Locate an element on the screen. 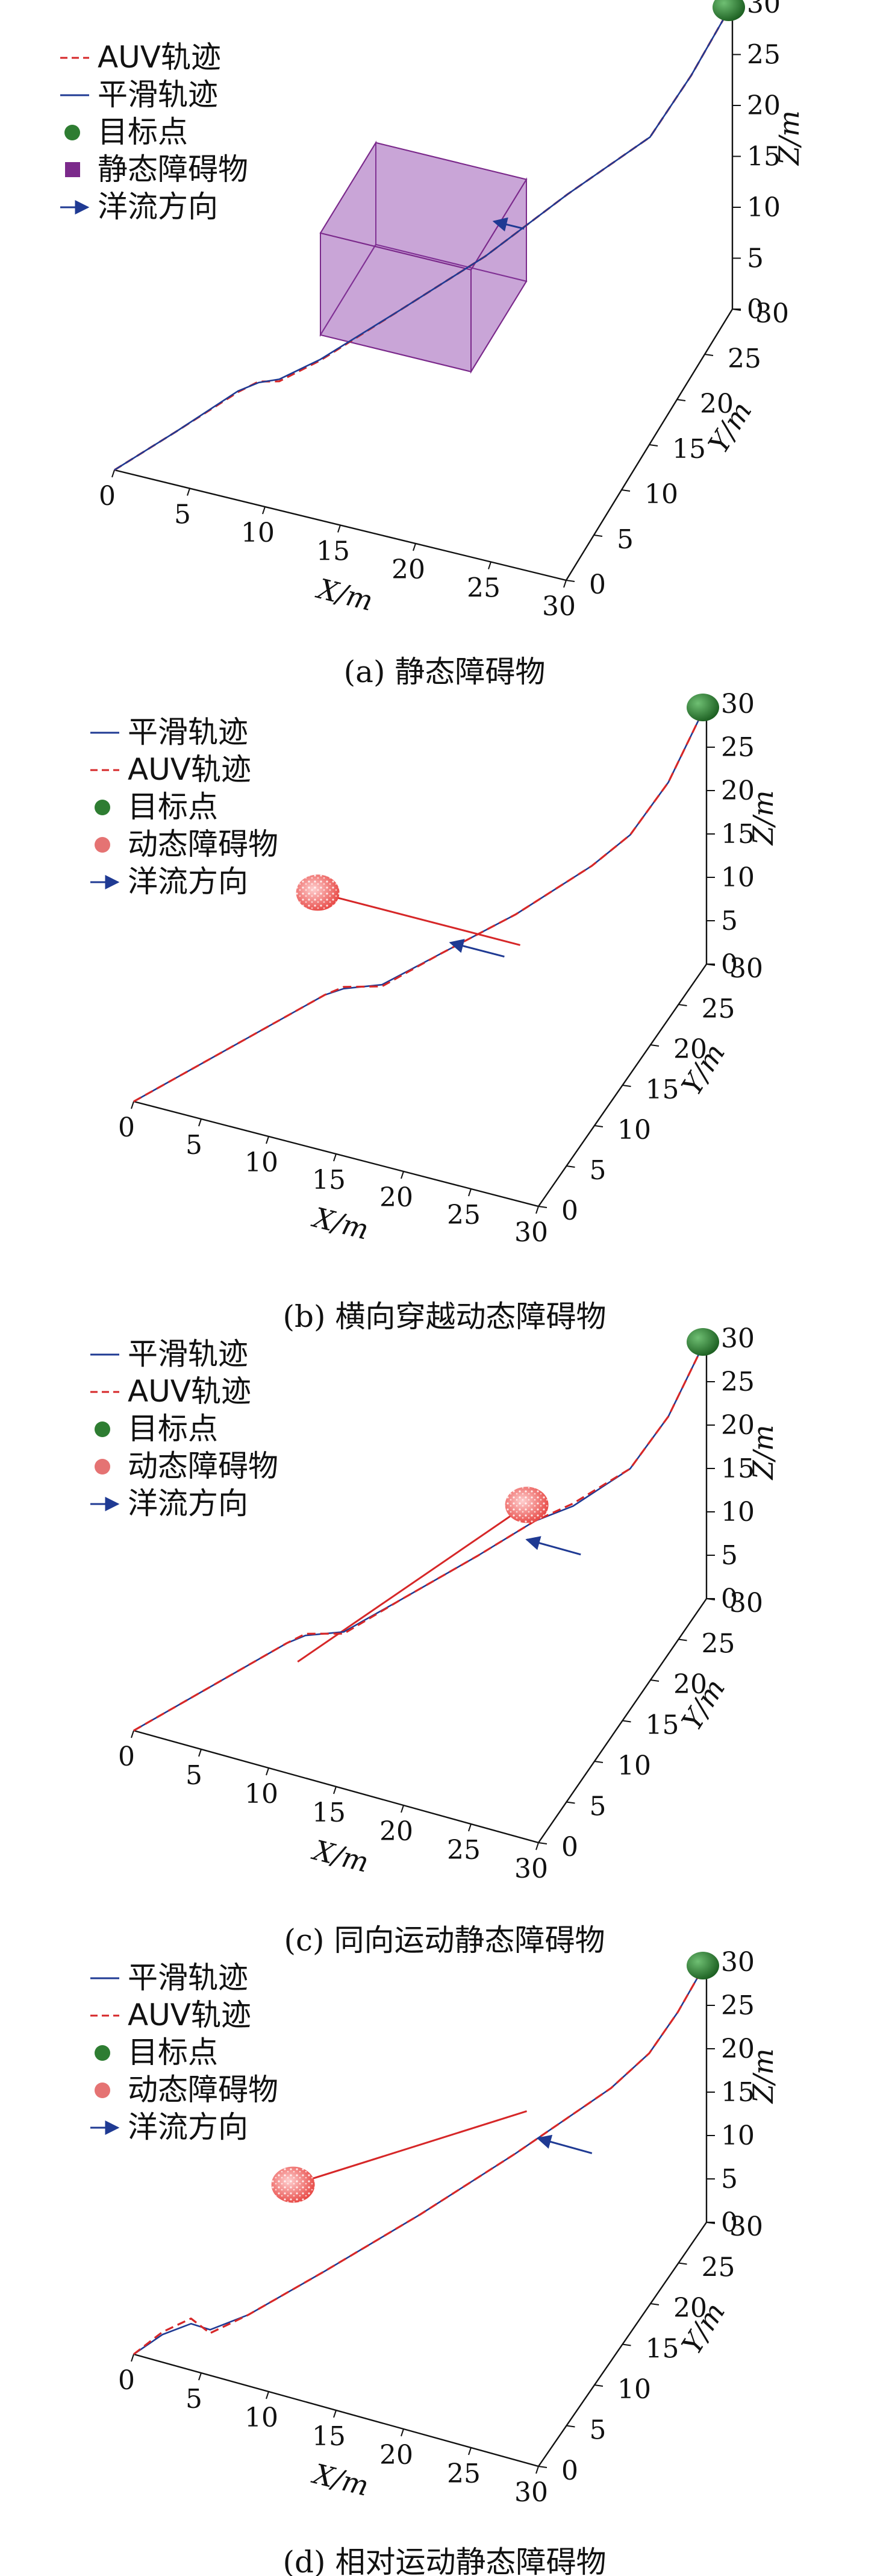 The height and width of the screenshot is (2576, 889). legend-label: 平滑轨迹 is located at coordinates (188, 1977).